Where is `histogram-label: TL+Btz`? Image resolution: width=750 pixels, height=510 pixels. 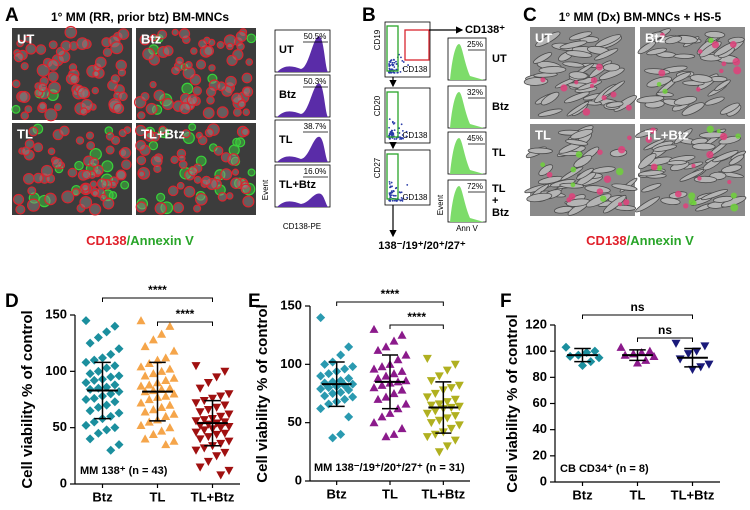 histogram-label: TL+Btz is located at coordinates (297, 185).